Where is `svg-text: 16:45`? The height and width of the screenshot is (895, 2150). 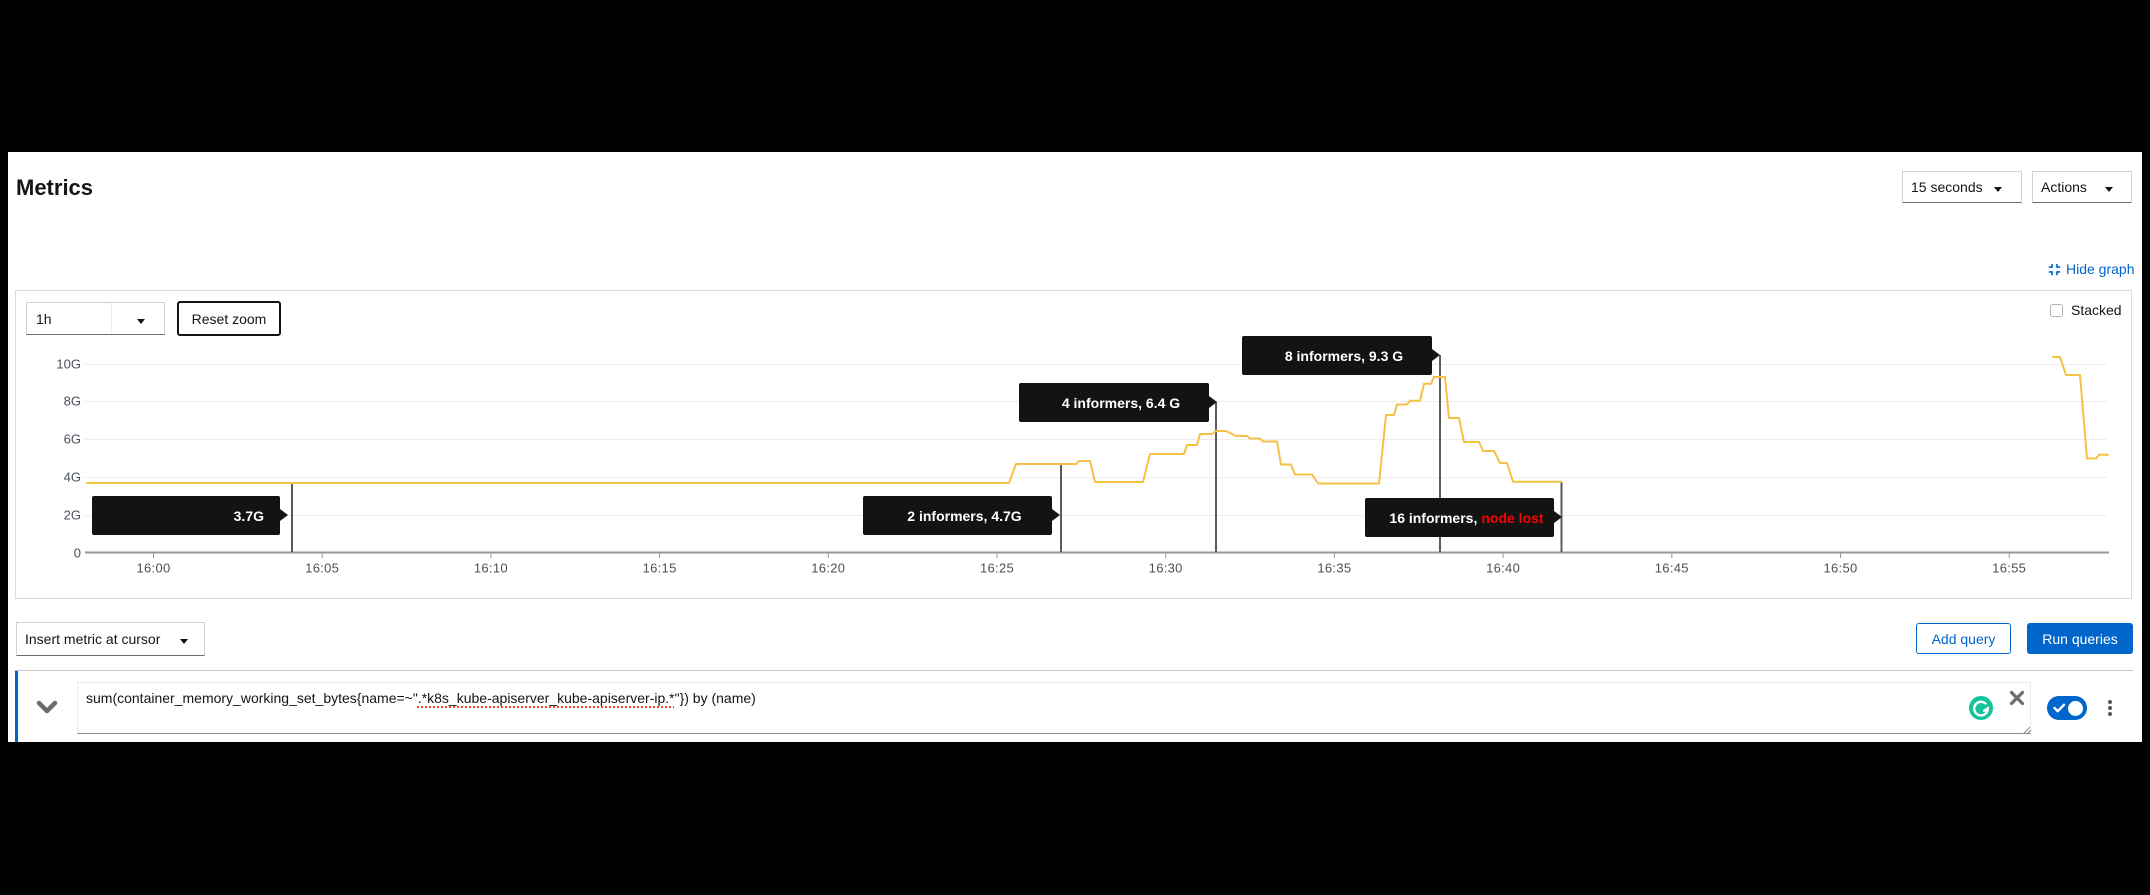
svg-text: 16:45 is located at coordinates (1672, 568).